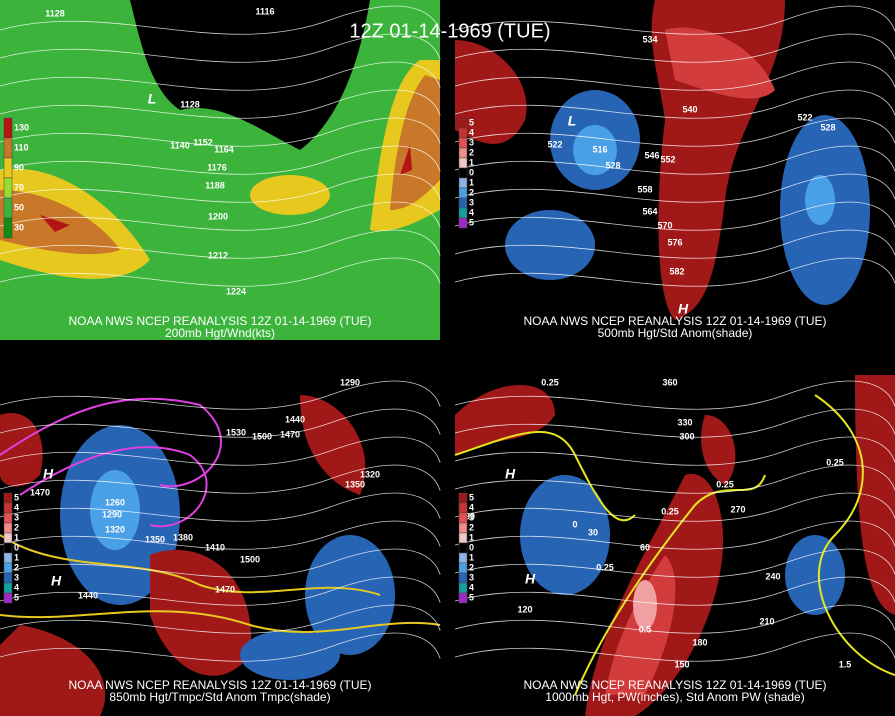  What do you see at coordinates (689, 109) in the screenshot?
I see `contour-label: 540` at bounding box center [689, 109].